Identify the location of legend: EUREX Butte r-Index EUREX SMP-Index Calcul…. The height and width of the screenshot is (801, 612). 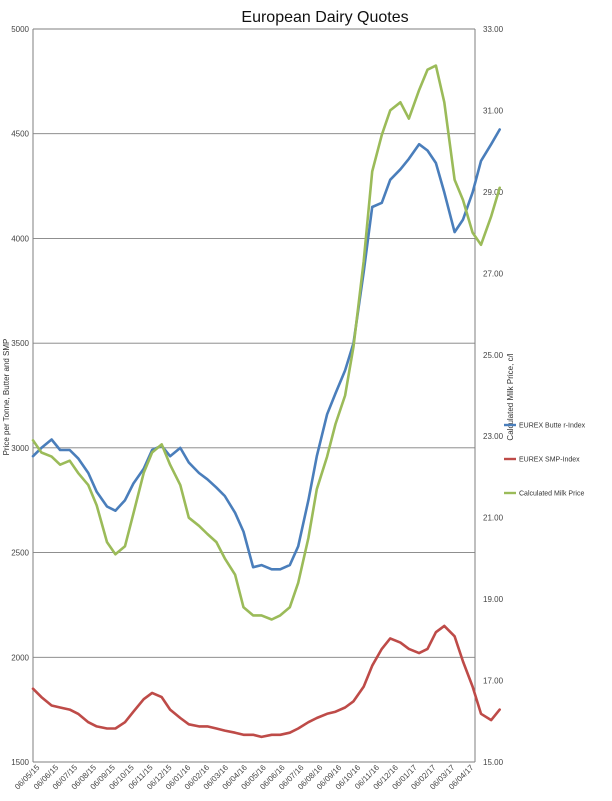
(545, 460).